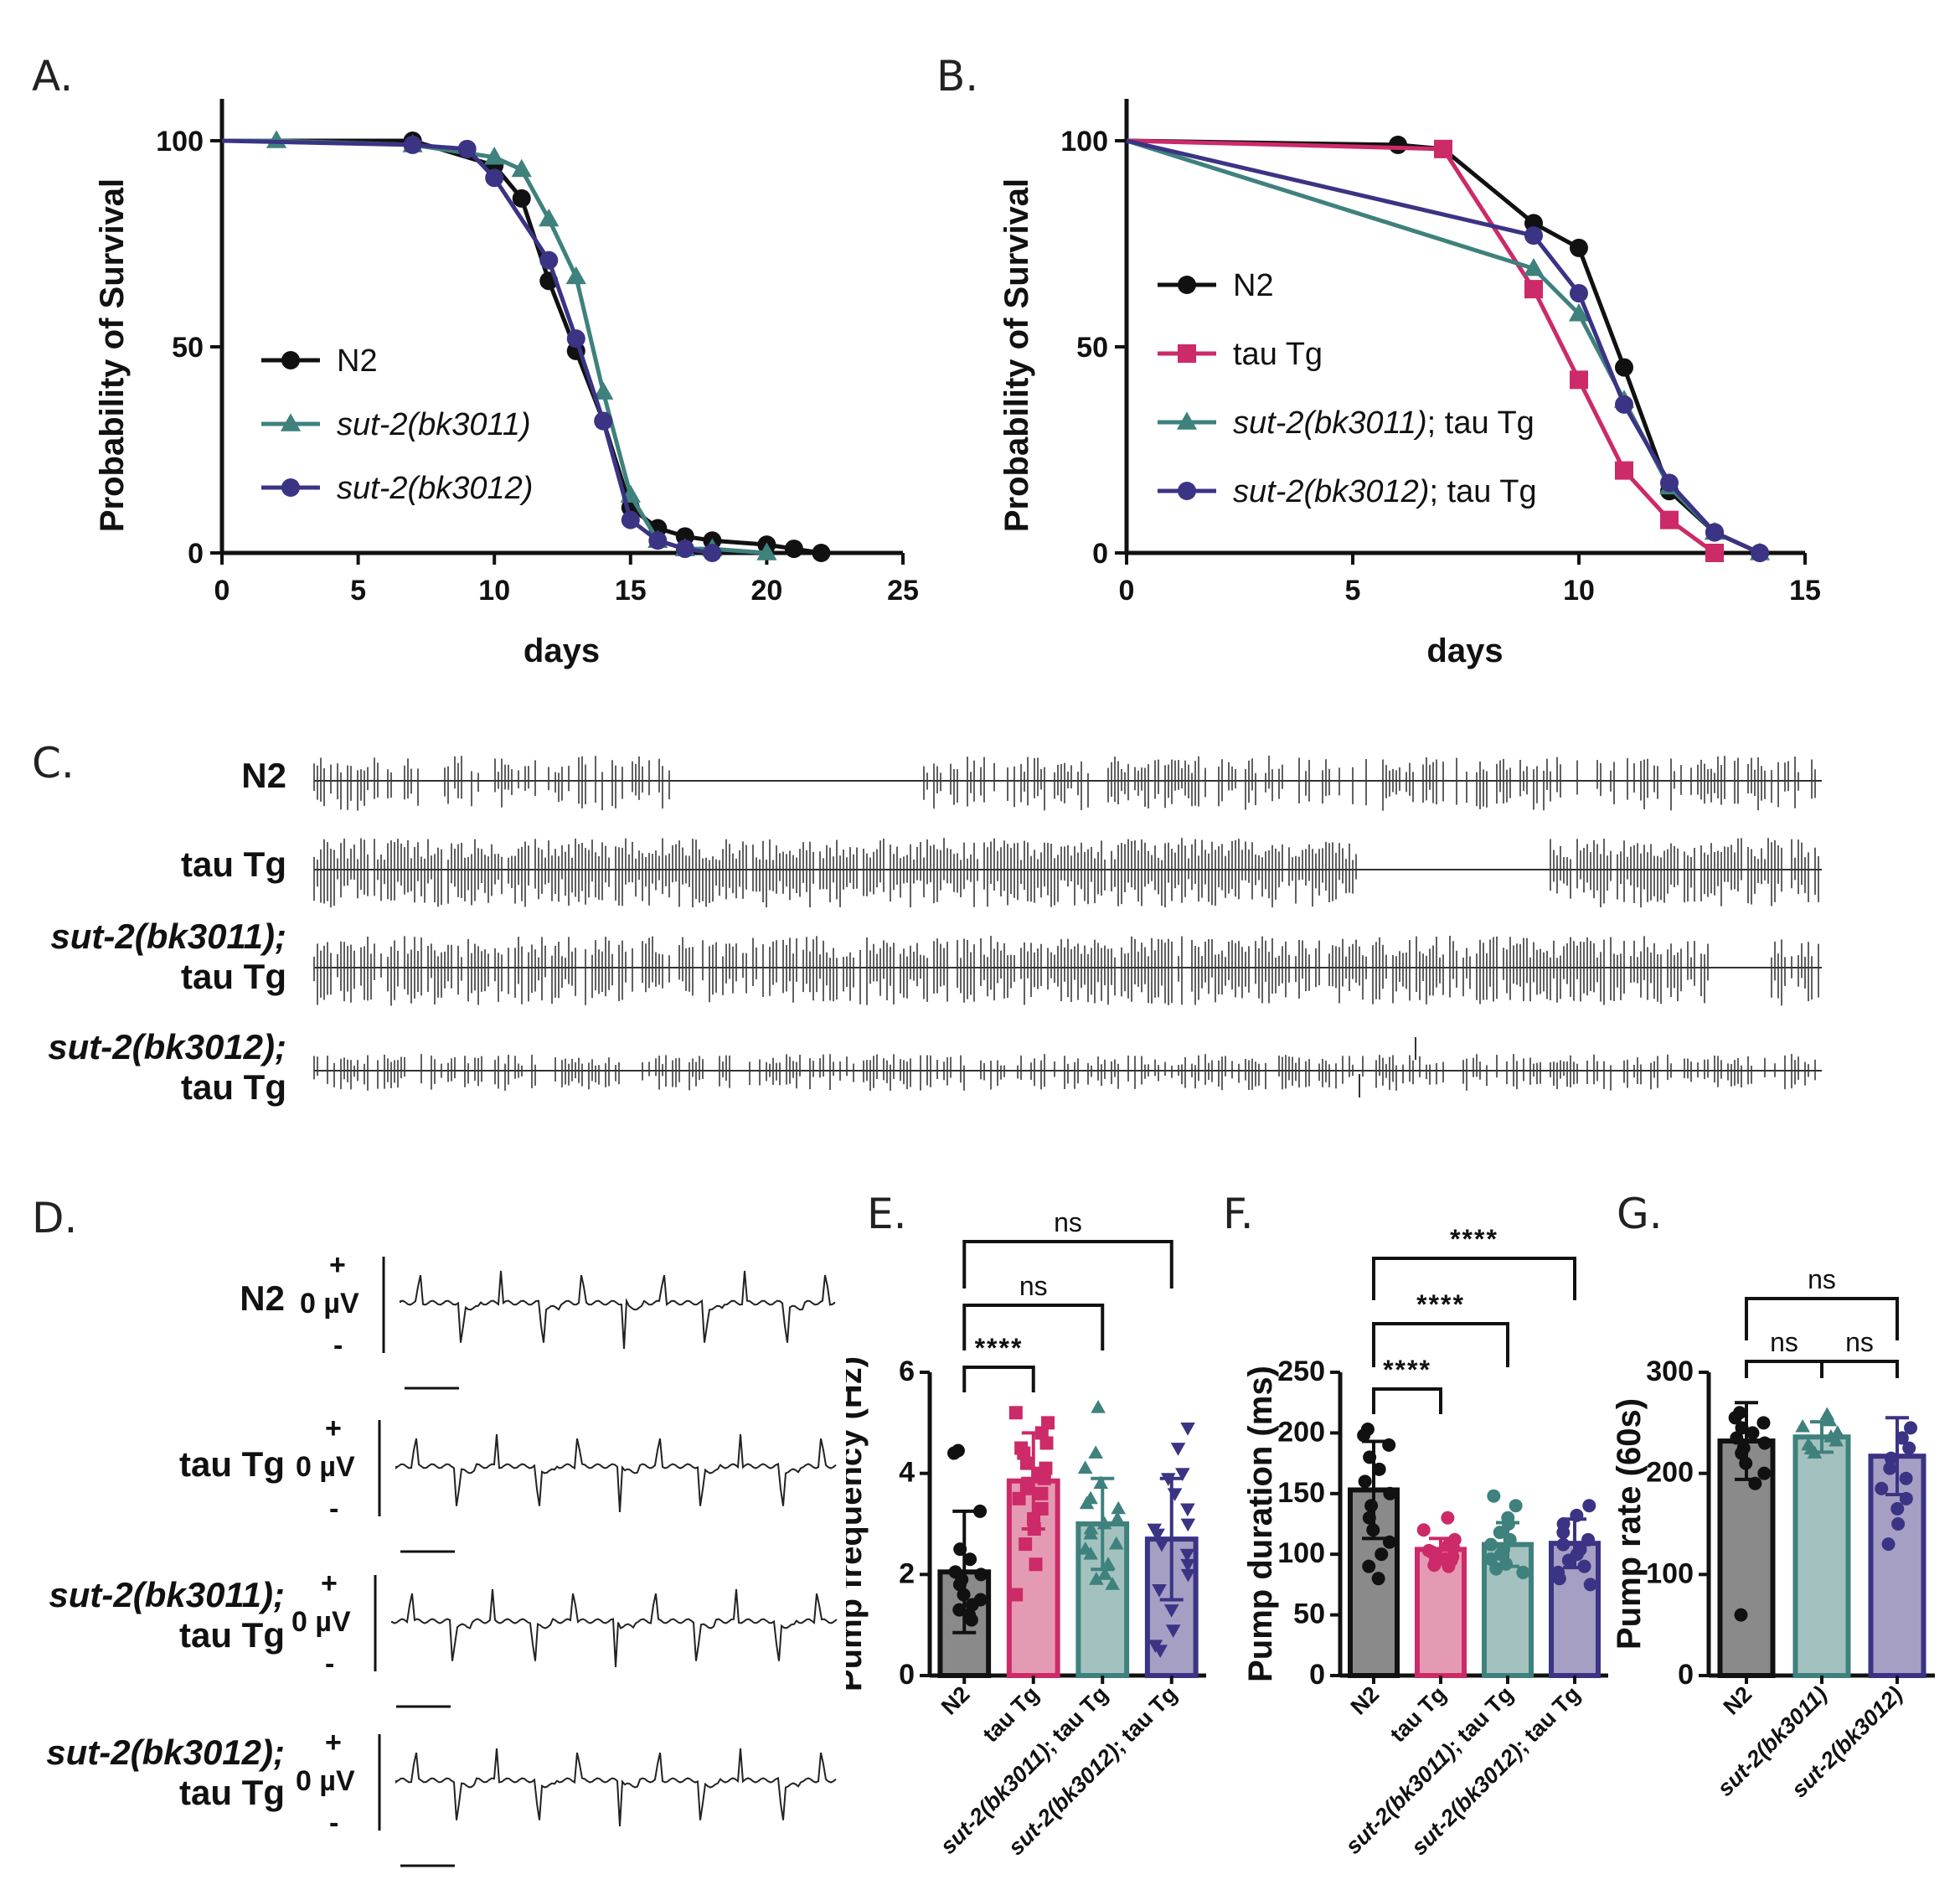 This screenshot has width=1960, height=1885. What do you see at coordinates (1384, 423) in the screenshot?
I see `legend-label: sut-2(bk3011); tau Tg` at bounding box center [1384, 423].